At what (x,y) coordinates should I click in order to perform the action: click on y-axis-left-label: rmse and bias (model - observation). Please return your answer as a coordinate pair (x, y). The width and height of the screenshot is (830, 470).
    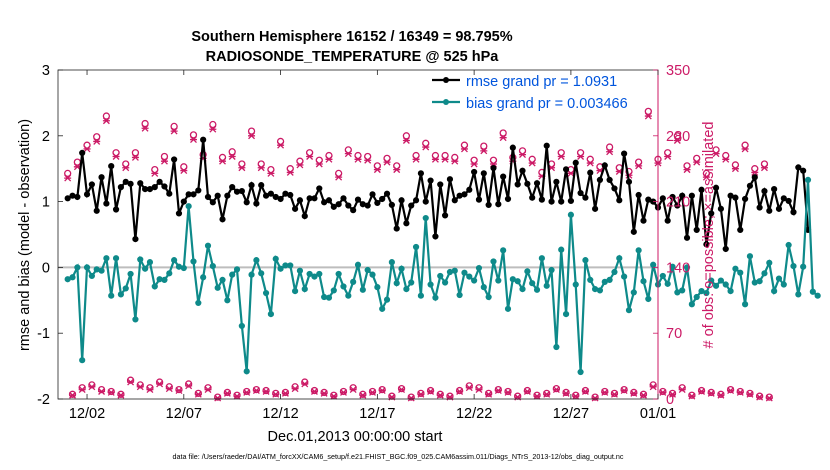
    Looking at the image, I should click on (25, 235).